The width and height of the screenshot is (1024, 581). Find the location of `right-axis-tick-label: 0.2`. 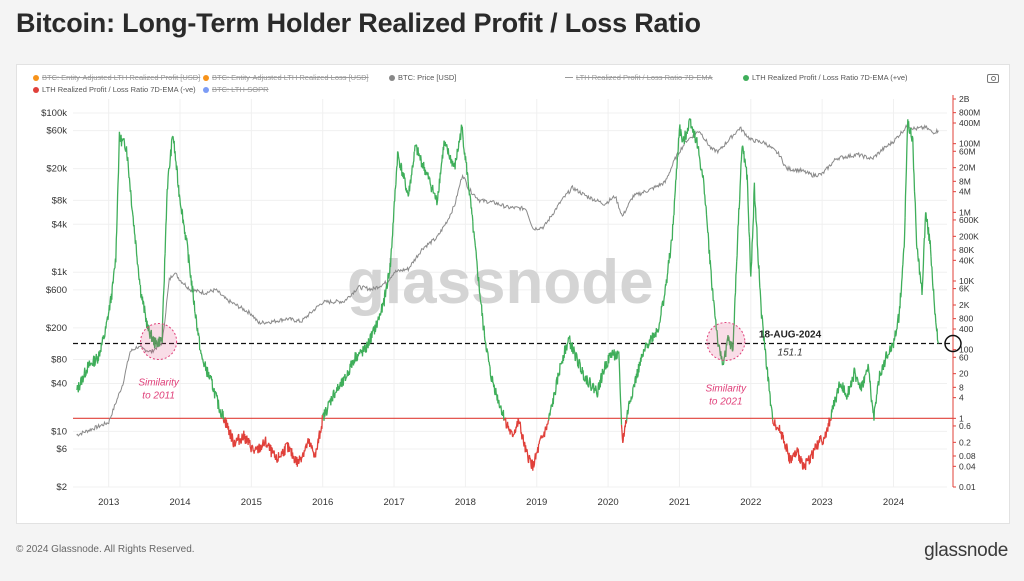

right-axis-tick-label: 0.2 is located at coordinates (965, 442).